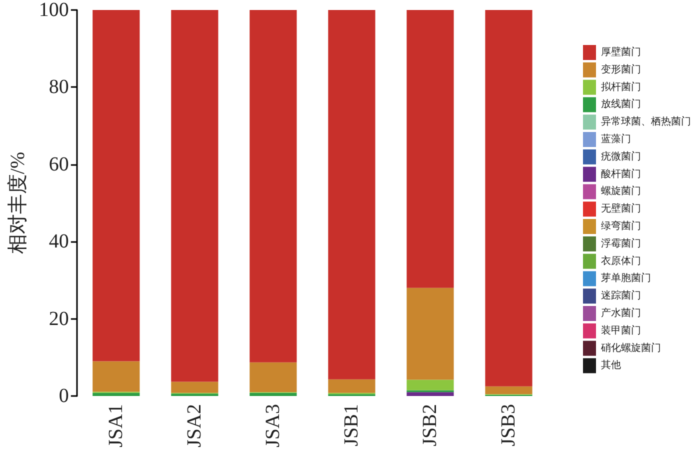 The width and height of the screenshot is (700, 459). What do you see at coordinates (621, 226) in the screenshot?
I see `legend-label: 绿弯菌门` at bounding box center [621, 226].